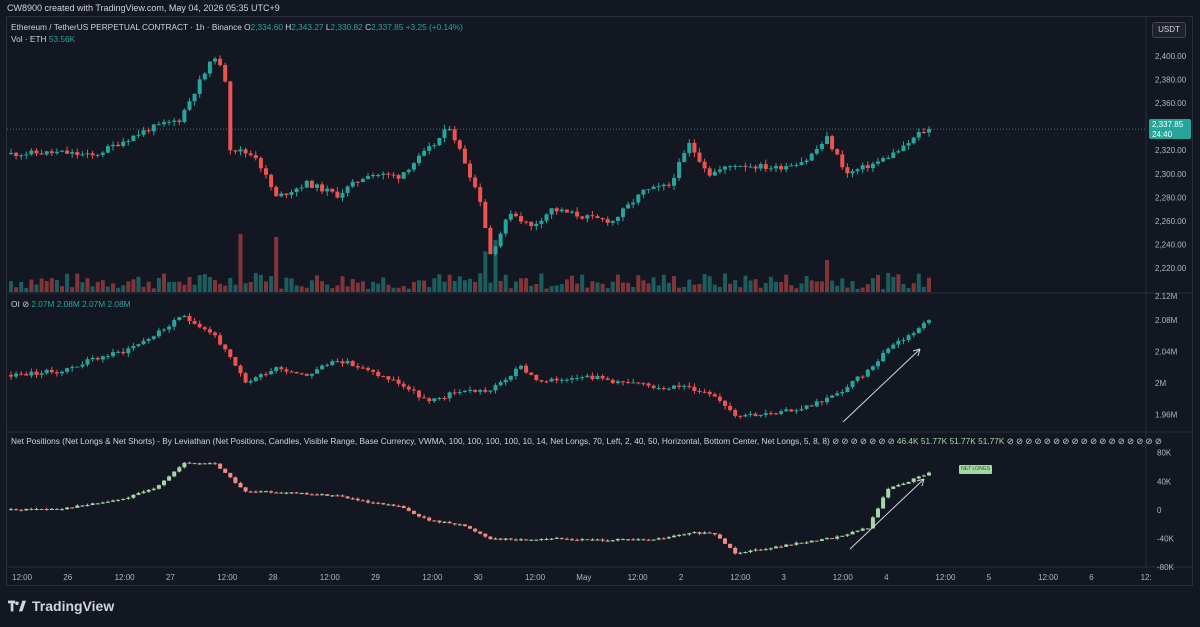  What do you see at coordinates (881, 385) in the screenshot?
I see `oi-trend-arrow` at bounding box center [881, 385].